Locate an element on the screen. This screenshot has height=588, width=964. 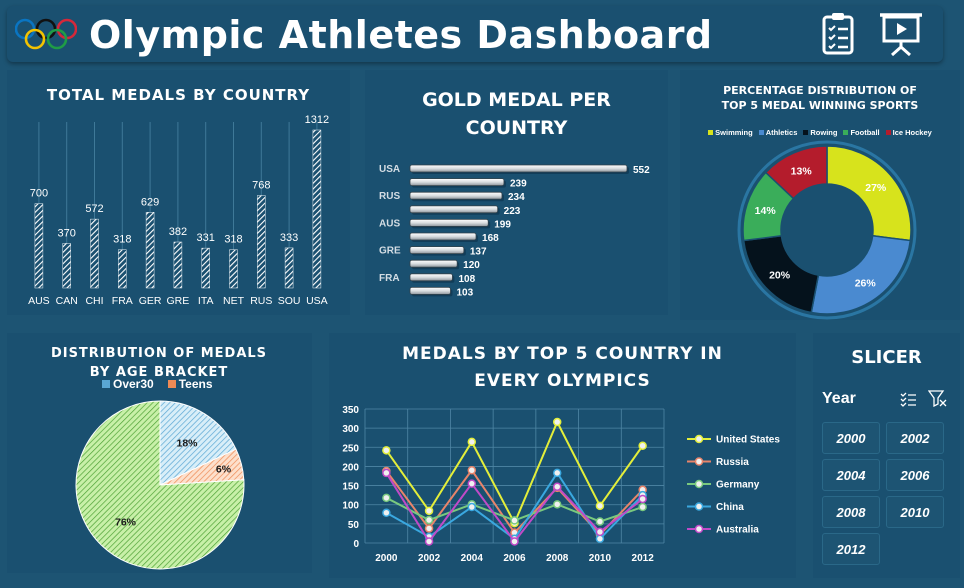
slicer-year-2002: 2002 is located at coordinates (915, 438).